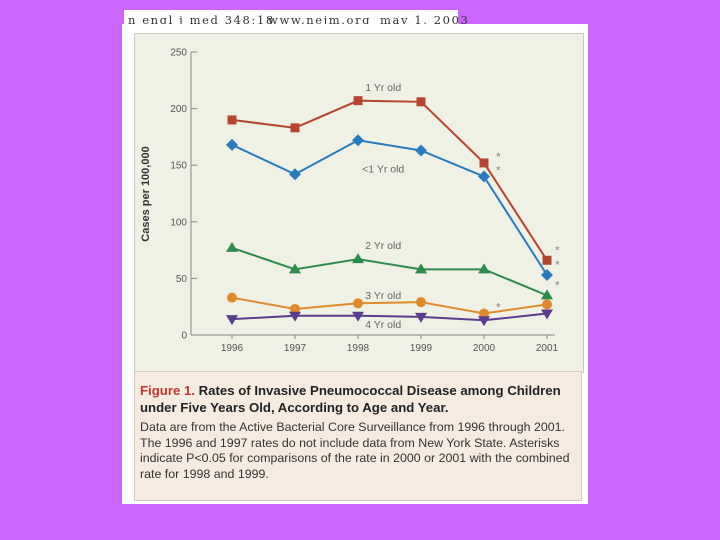 The image size is (720, 540). Describe the element at coordinates (547, 348) in the screenshot. I see `x-tick-label: 2001` at that location.